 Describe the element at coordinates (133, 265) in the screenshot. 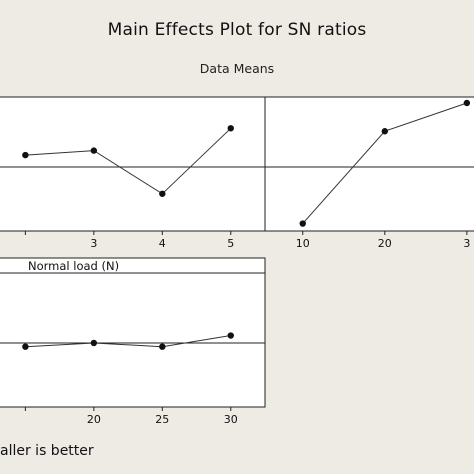

I see `strip-bottom-left` at that location.